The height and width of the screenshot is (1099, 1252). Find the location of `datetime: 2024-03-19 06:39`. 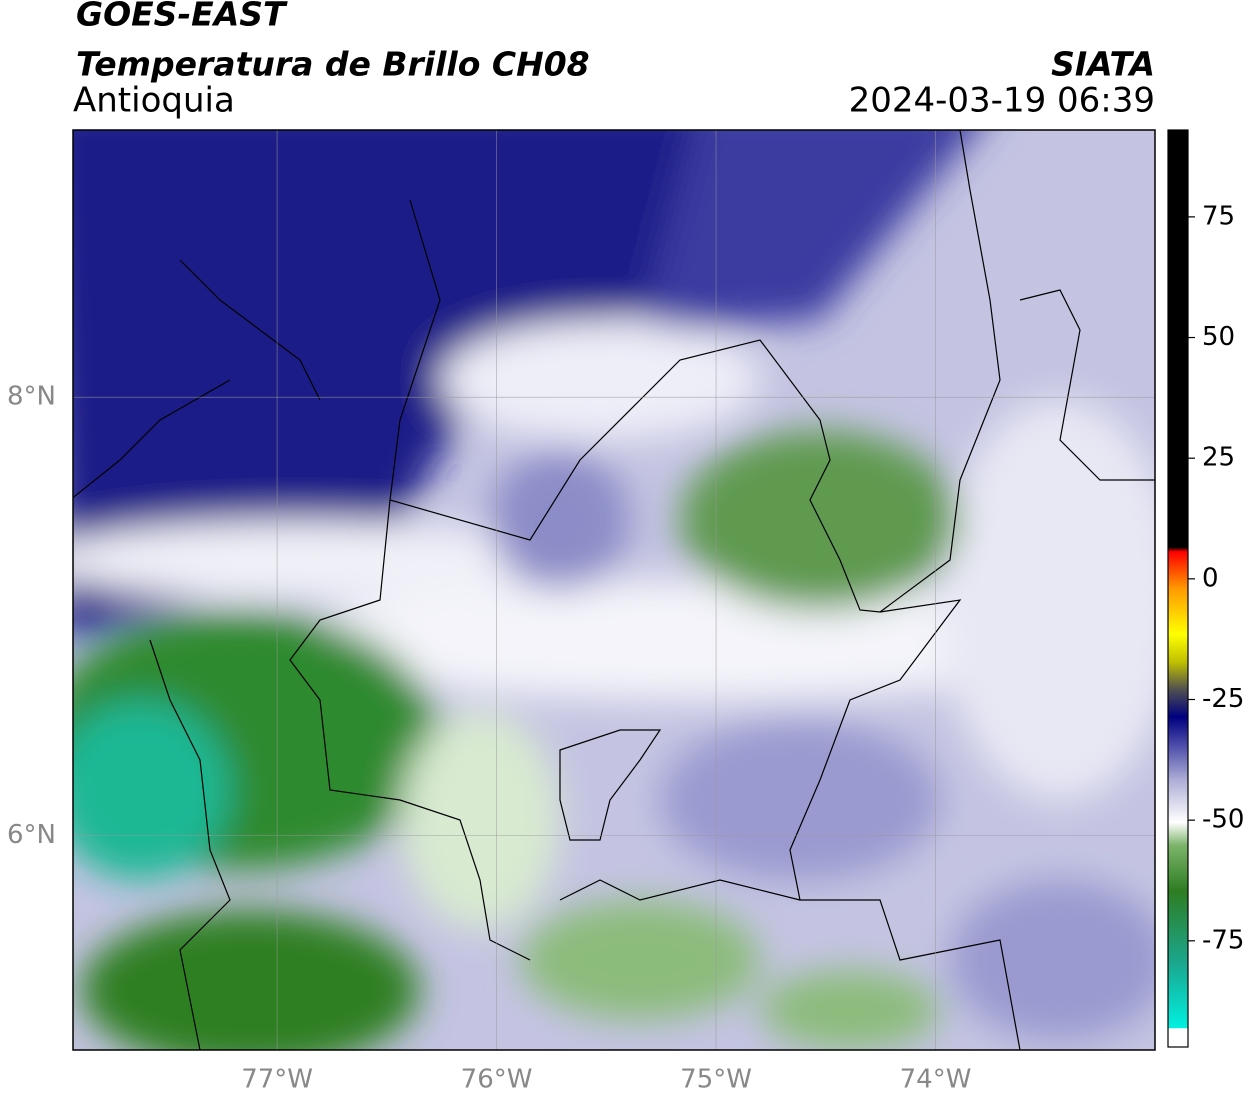

datetime: 2024-03-19 06:39 is located at coordinates (1002, 101).